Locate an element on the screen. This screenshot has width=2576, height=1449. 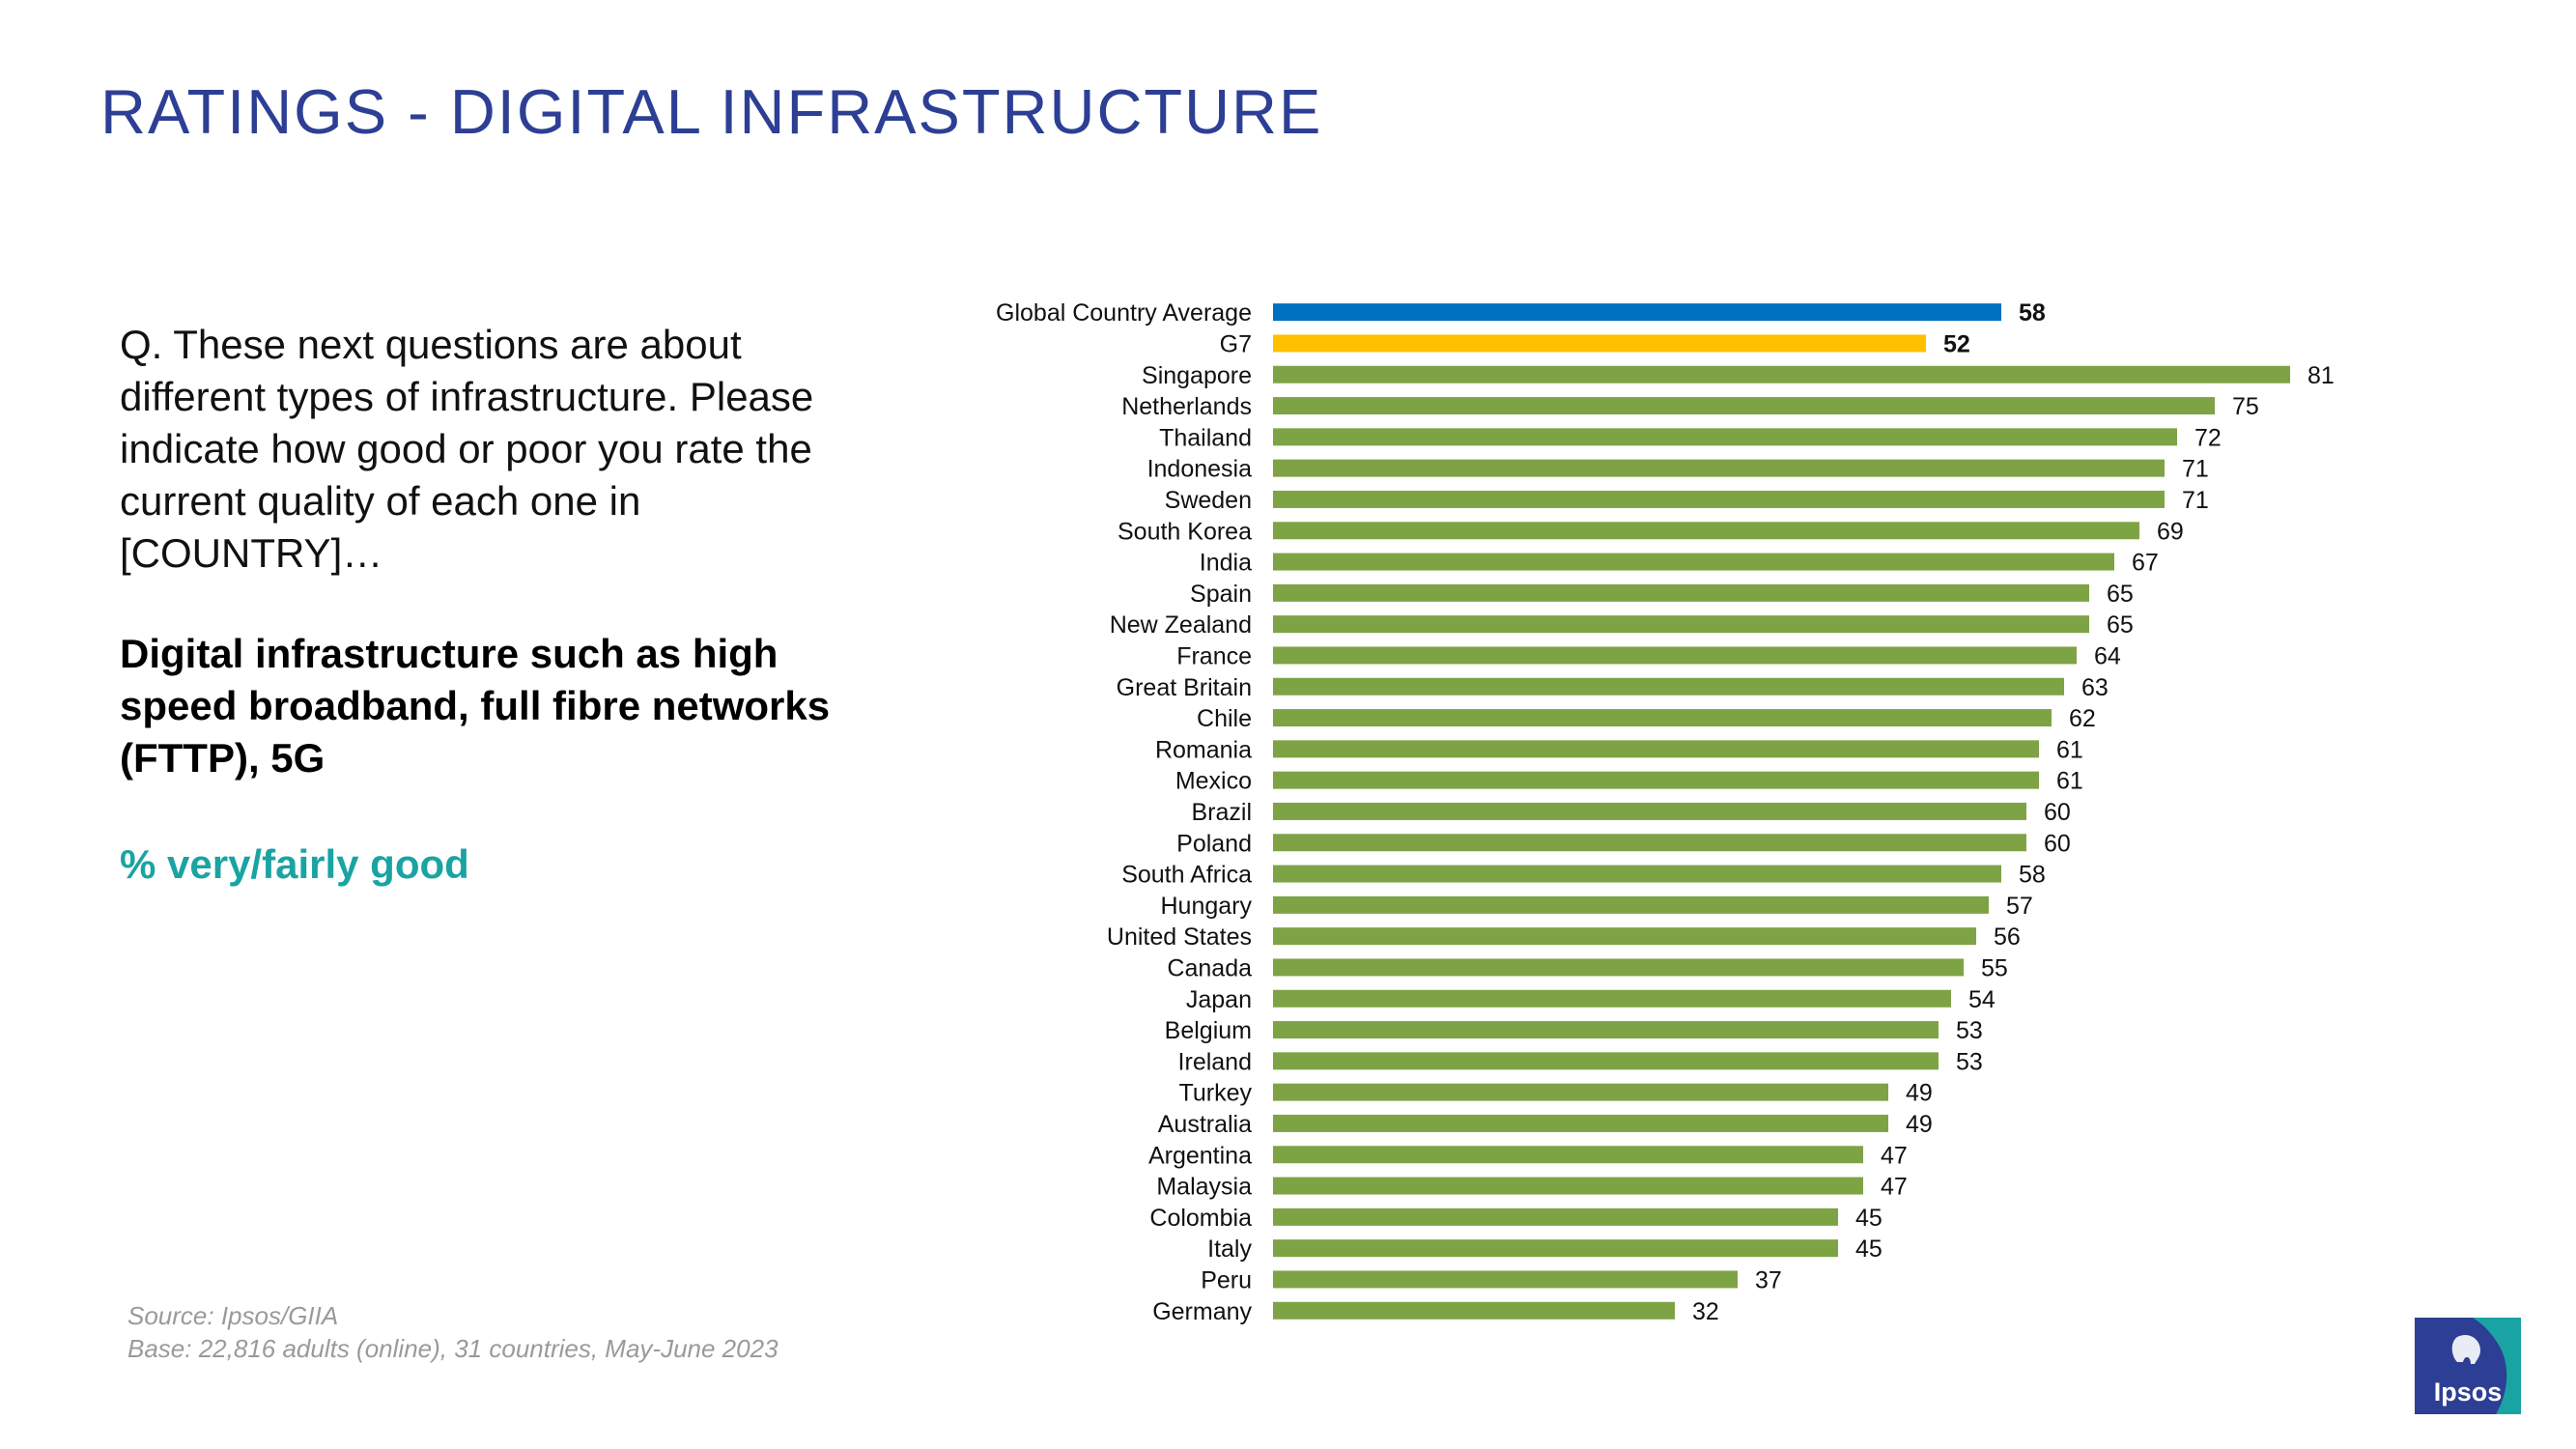
bar-india is located at coordinates (1693, 562).